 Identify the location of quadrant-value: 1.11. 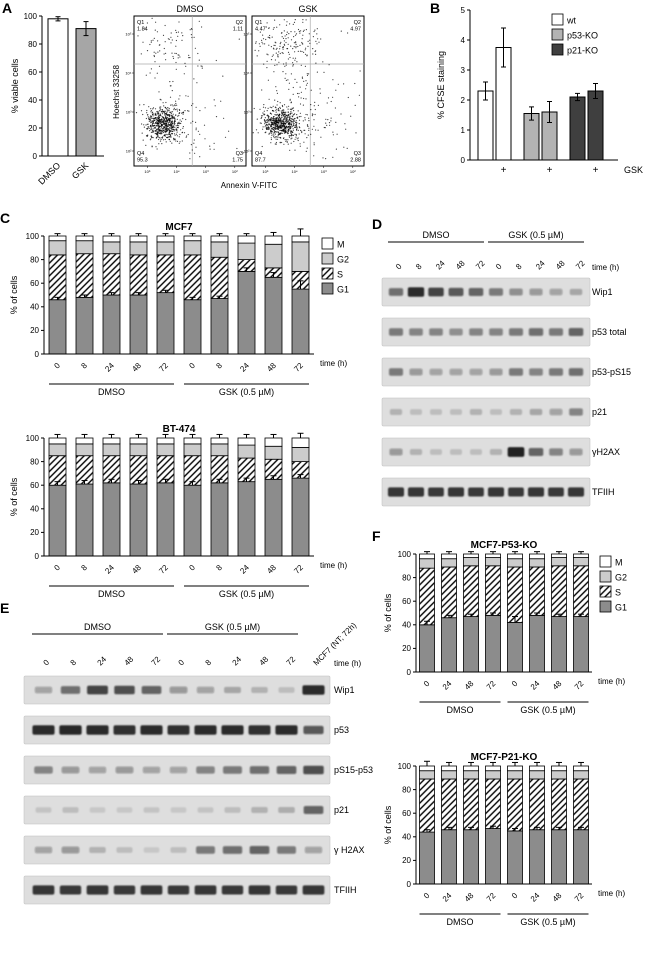
(238, 30).